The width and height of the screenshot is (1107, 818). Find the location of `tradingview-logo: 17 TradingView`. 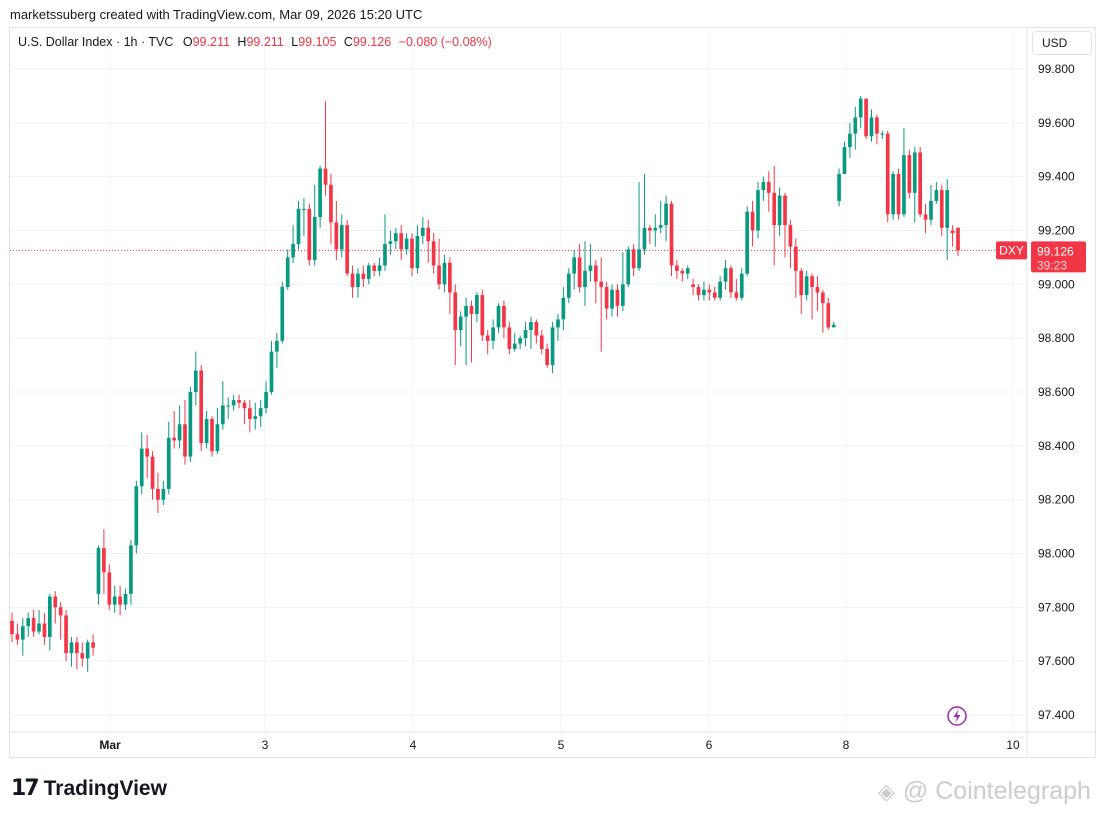

tradingview-logo: 17 TradingView is located at coordinates (89, 788).